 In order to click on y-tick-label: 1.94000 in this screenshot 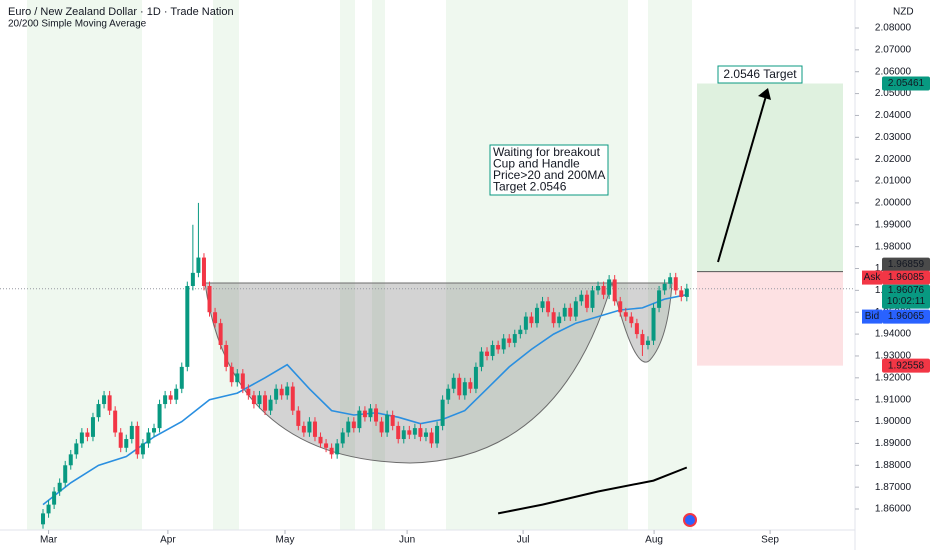, I will do `click(893, 334)`.